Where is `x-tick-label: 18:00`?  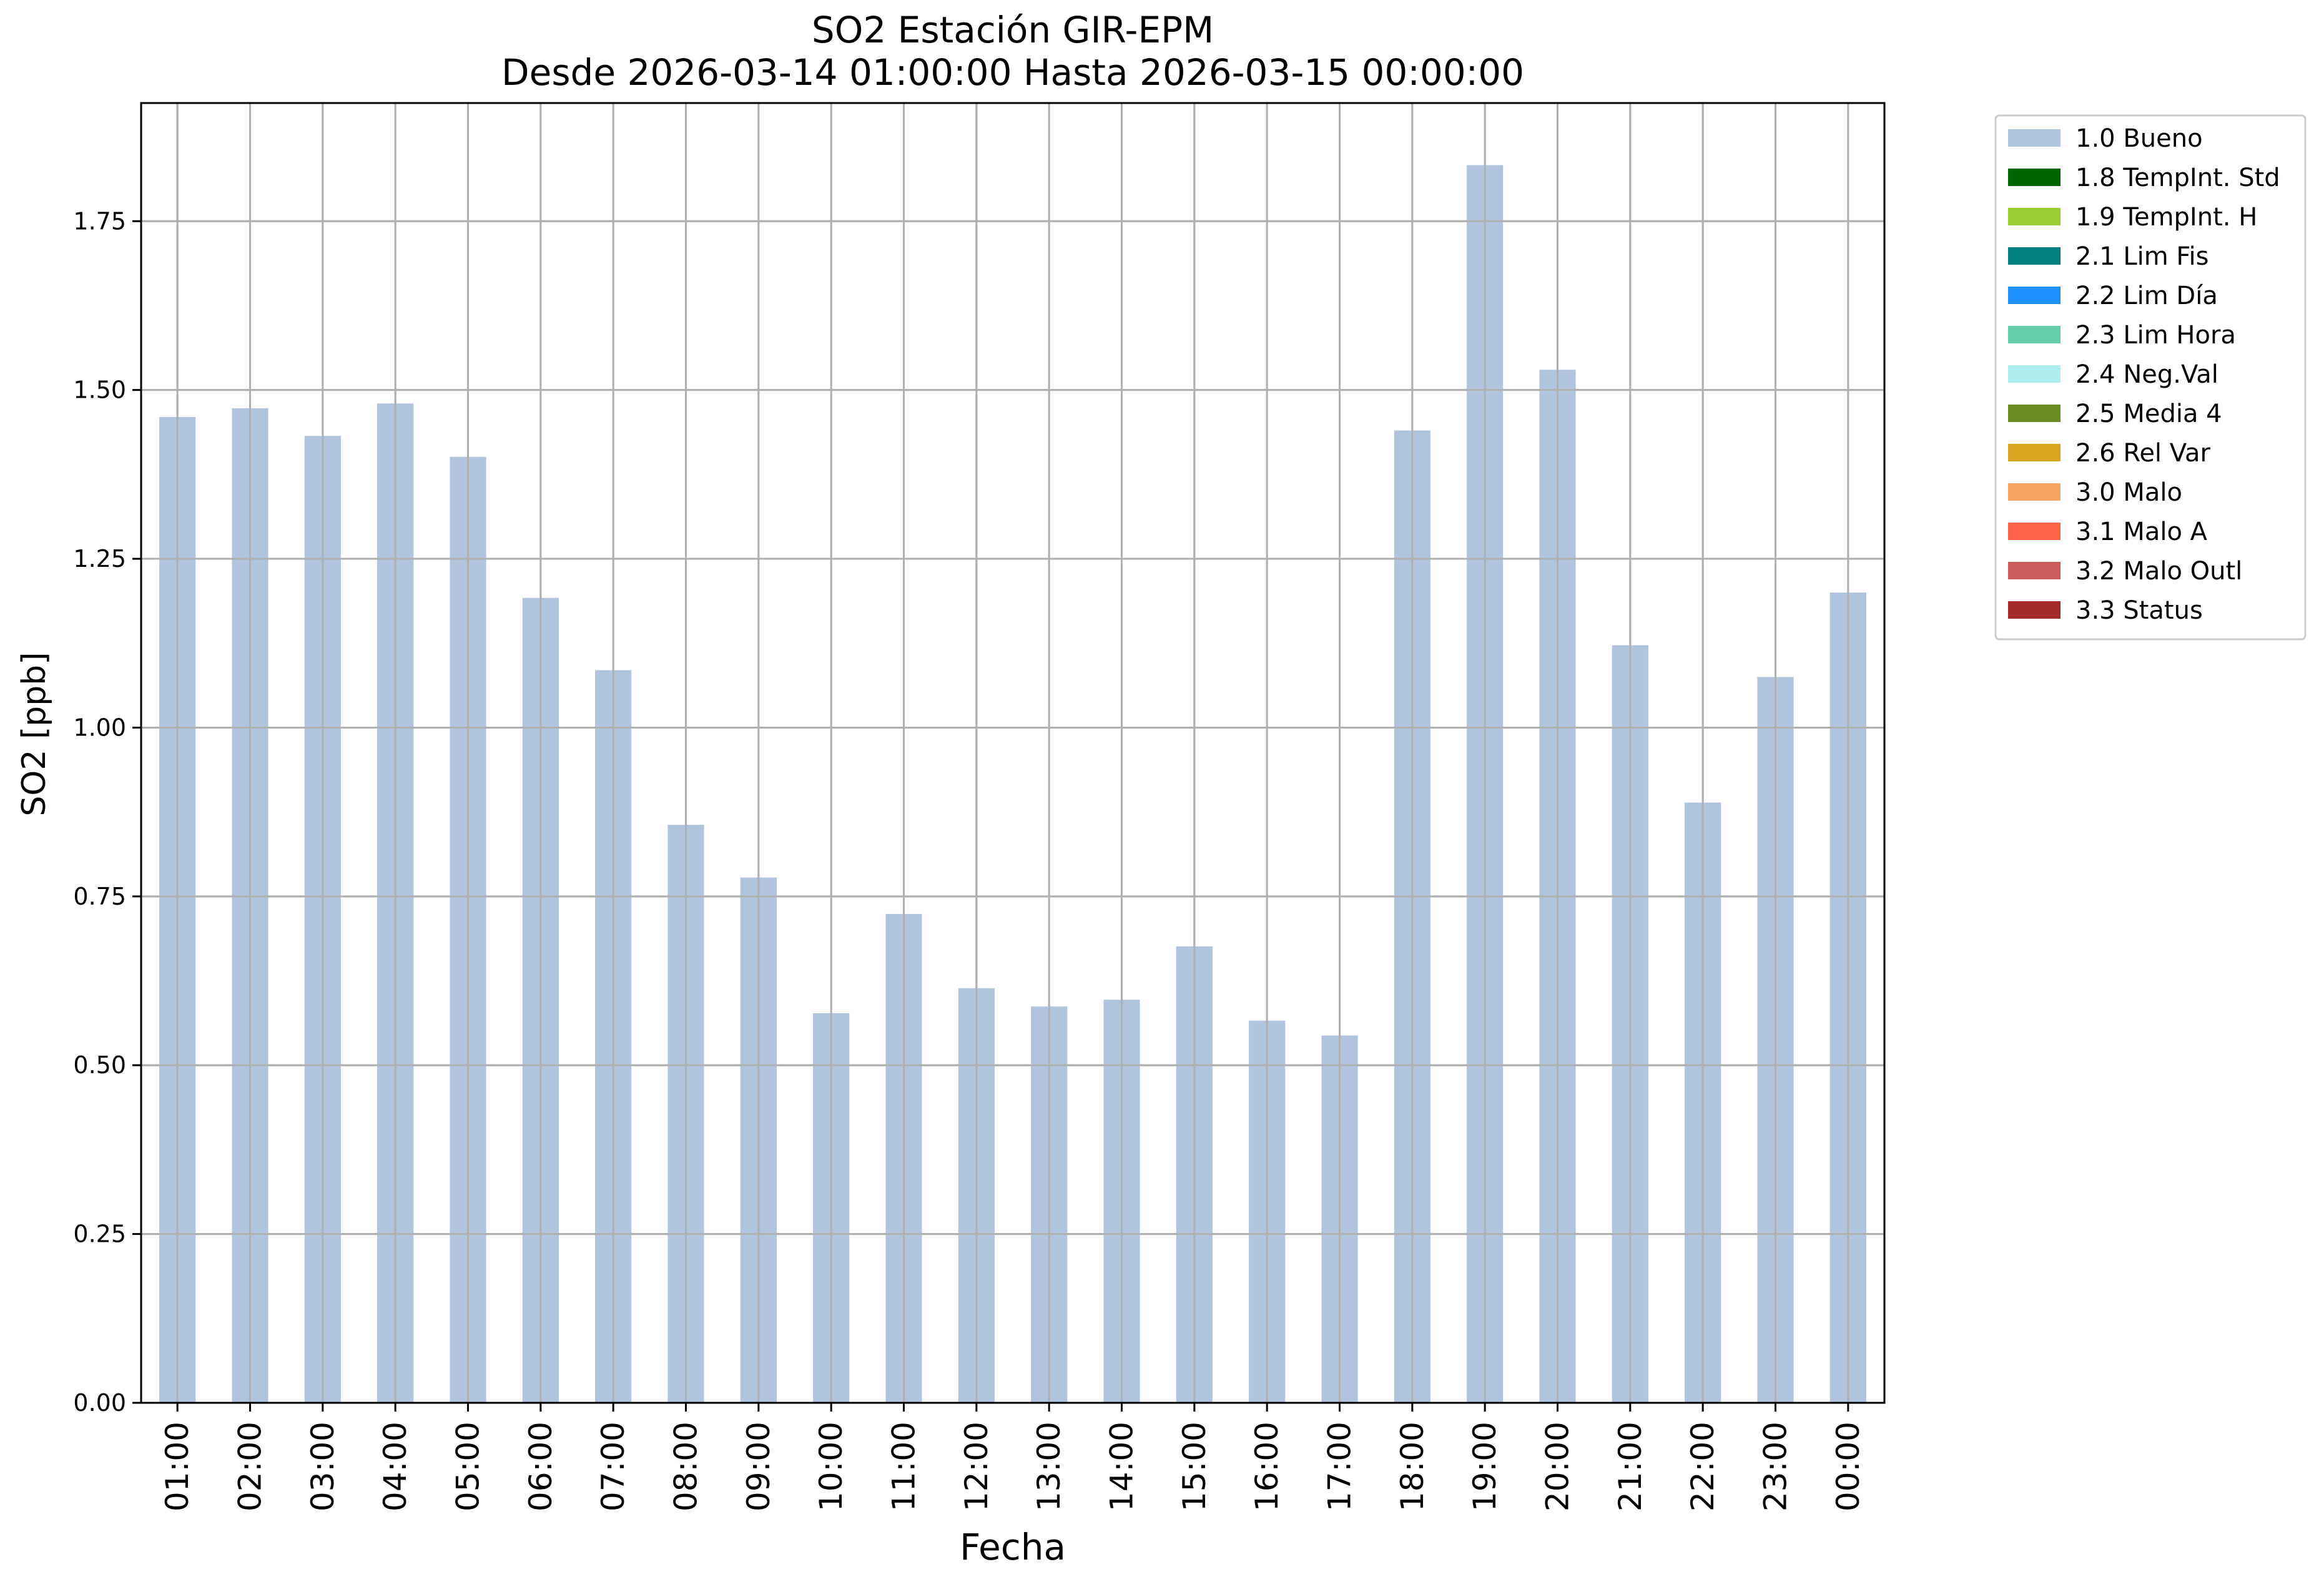
x-tick-label: 18:00 is located at coordinates (1412, 1466).